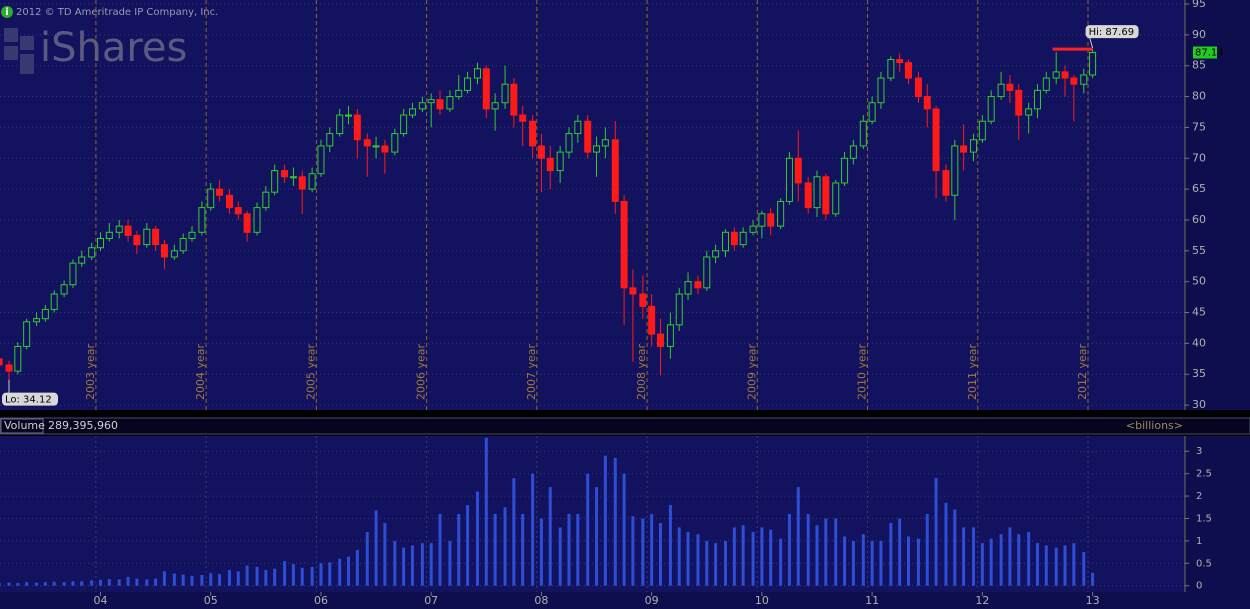  What do you see at coordinates (1199, 188) in the screenshot?
I see `y-tick-label: 65` at bounding box center [1199, 188].